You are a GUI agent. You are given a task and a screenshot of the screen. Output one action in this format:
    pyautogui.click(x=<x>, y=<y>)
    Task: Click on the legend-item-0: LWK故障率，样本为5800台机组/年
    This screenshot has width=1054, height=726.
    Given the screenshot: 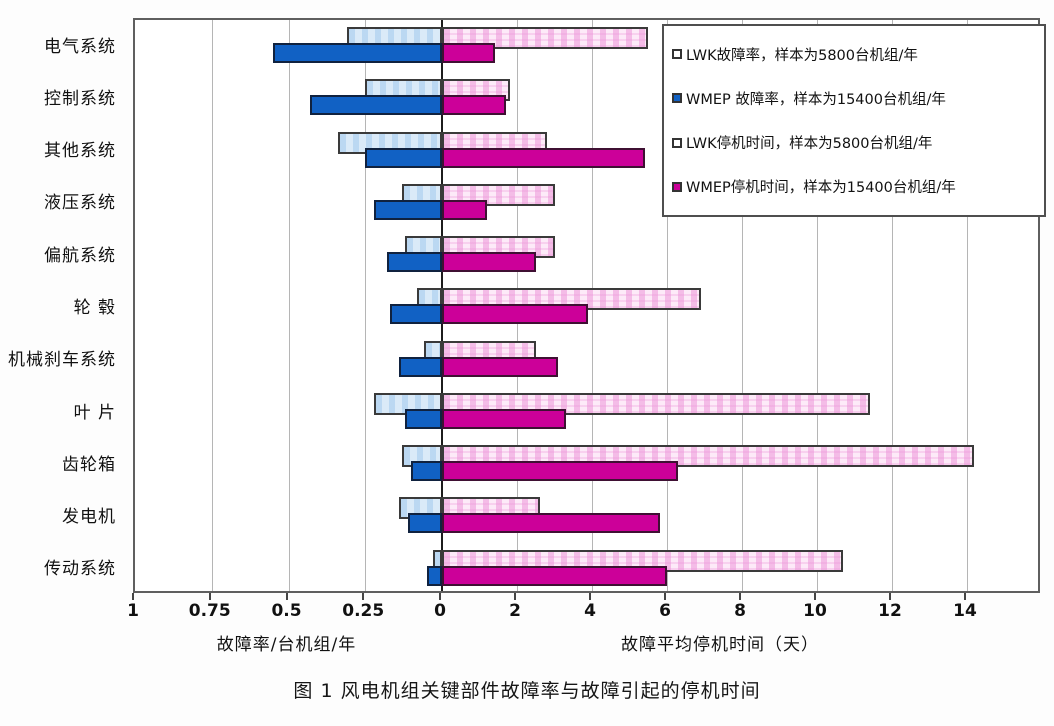 What is the action you would take?
    pyautogui.click(x=854, y=54)
    